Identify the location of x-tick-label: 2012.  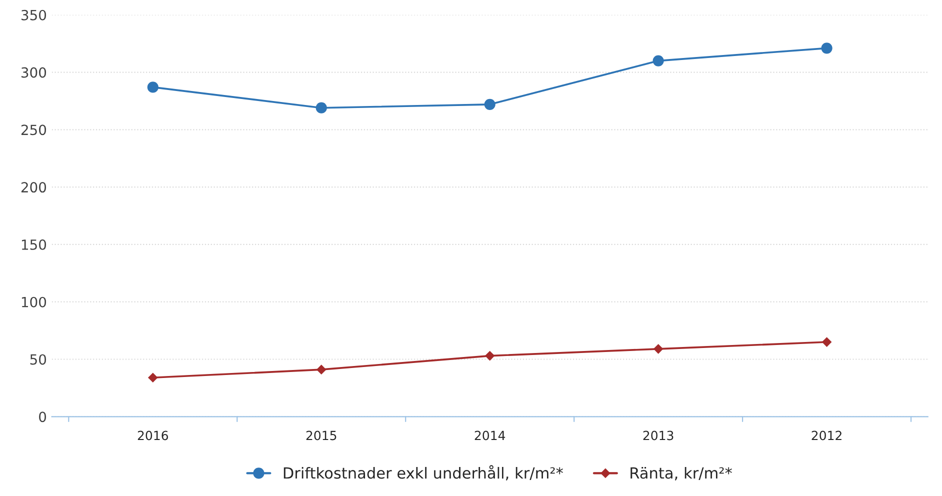
(827, 435).